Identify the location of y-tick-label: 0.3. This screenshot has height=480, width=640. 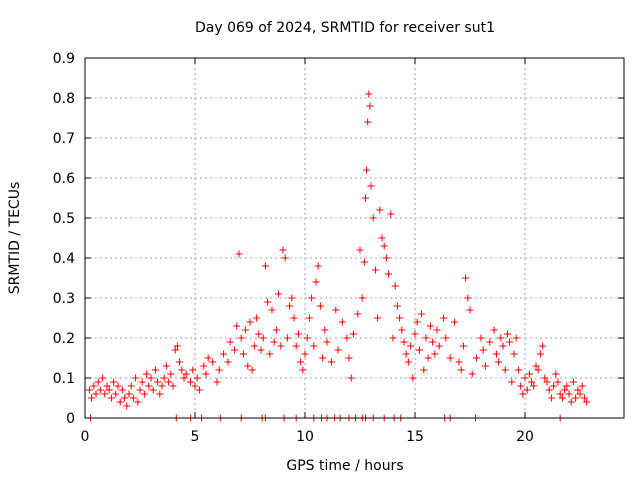
(64, 299).